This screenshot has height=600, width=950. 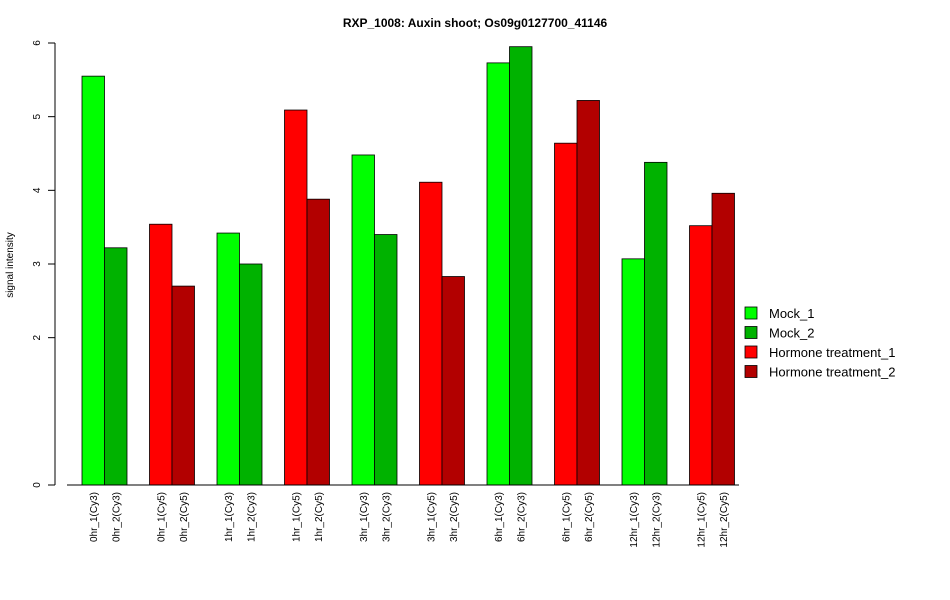 What do you see at coordinates (37, 264) in the screenshot?
I see `y-tick-label: 3` at bounding box center [37, 264].